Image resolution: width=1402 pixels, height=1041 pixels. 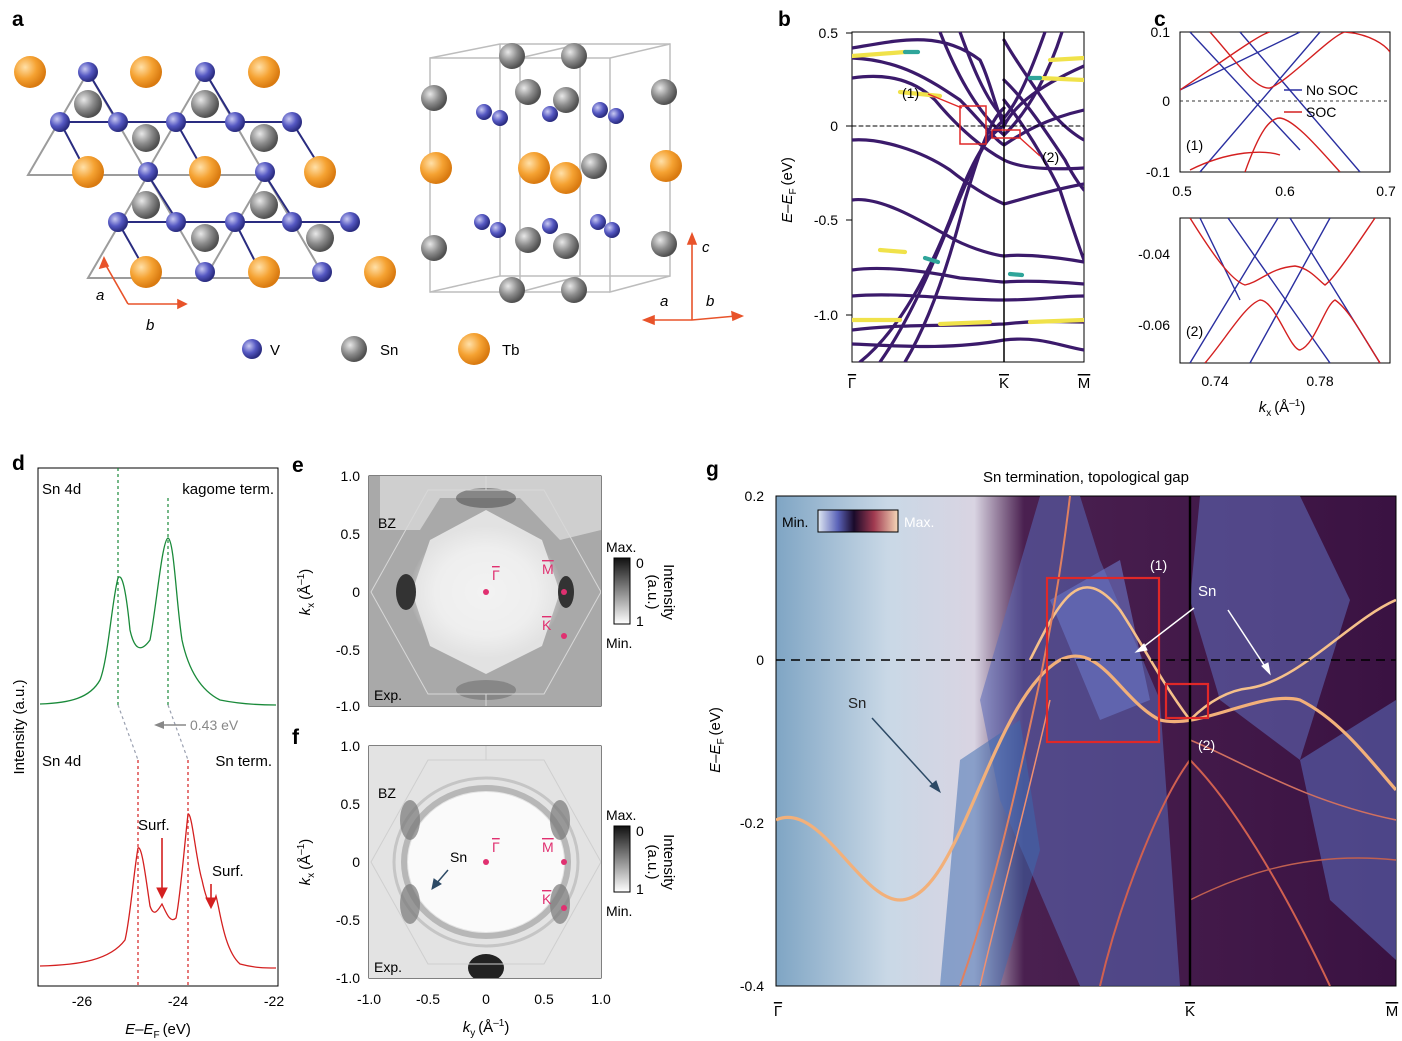 I want to click on sn-atoms-top, so click(x=204, y=171).